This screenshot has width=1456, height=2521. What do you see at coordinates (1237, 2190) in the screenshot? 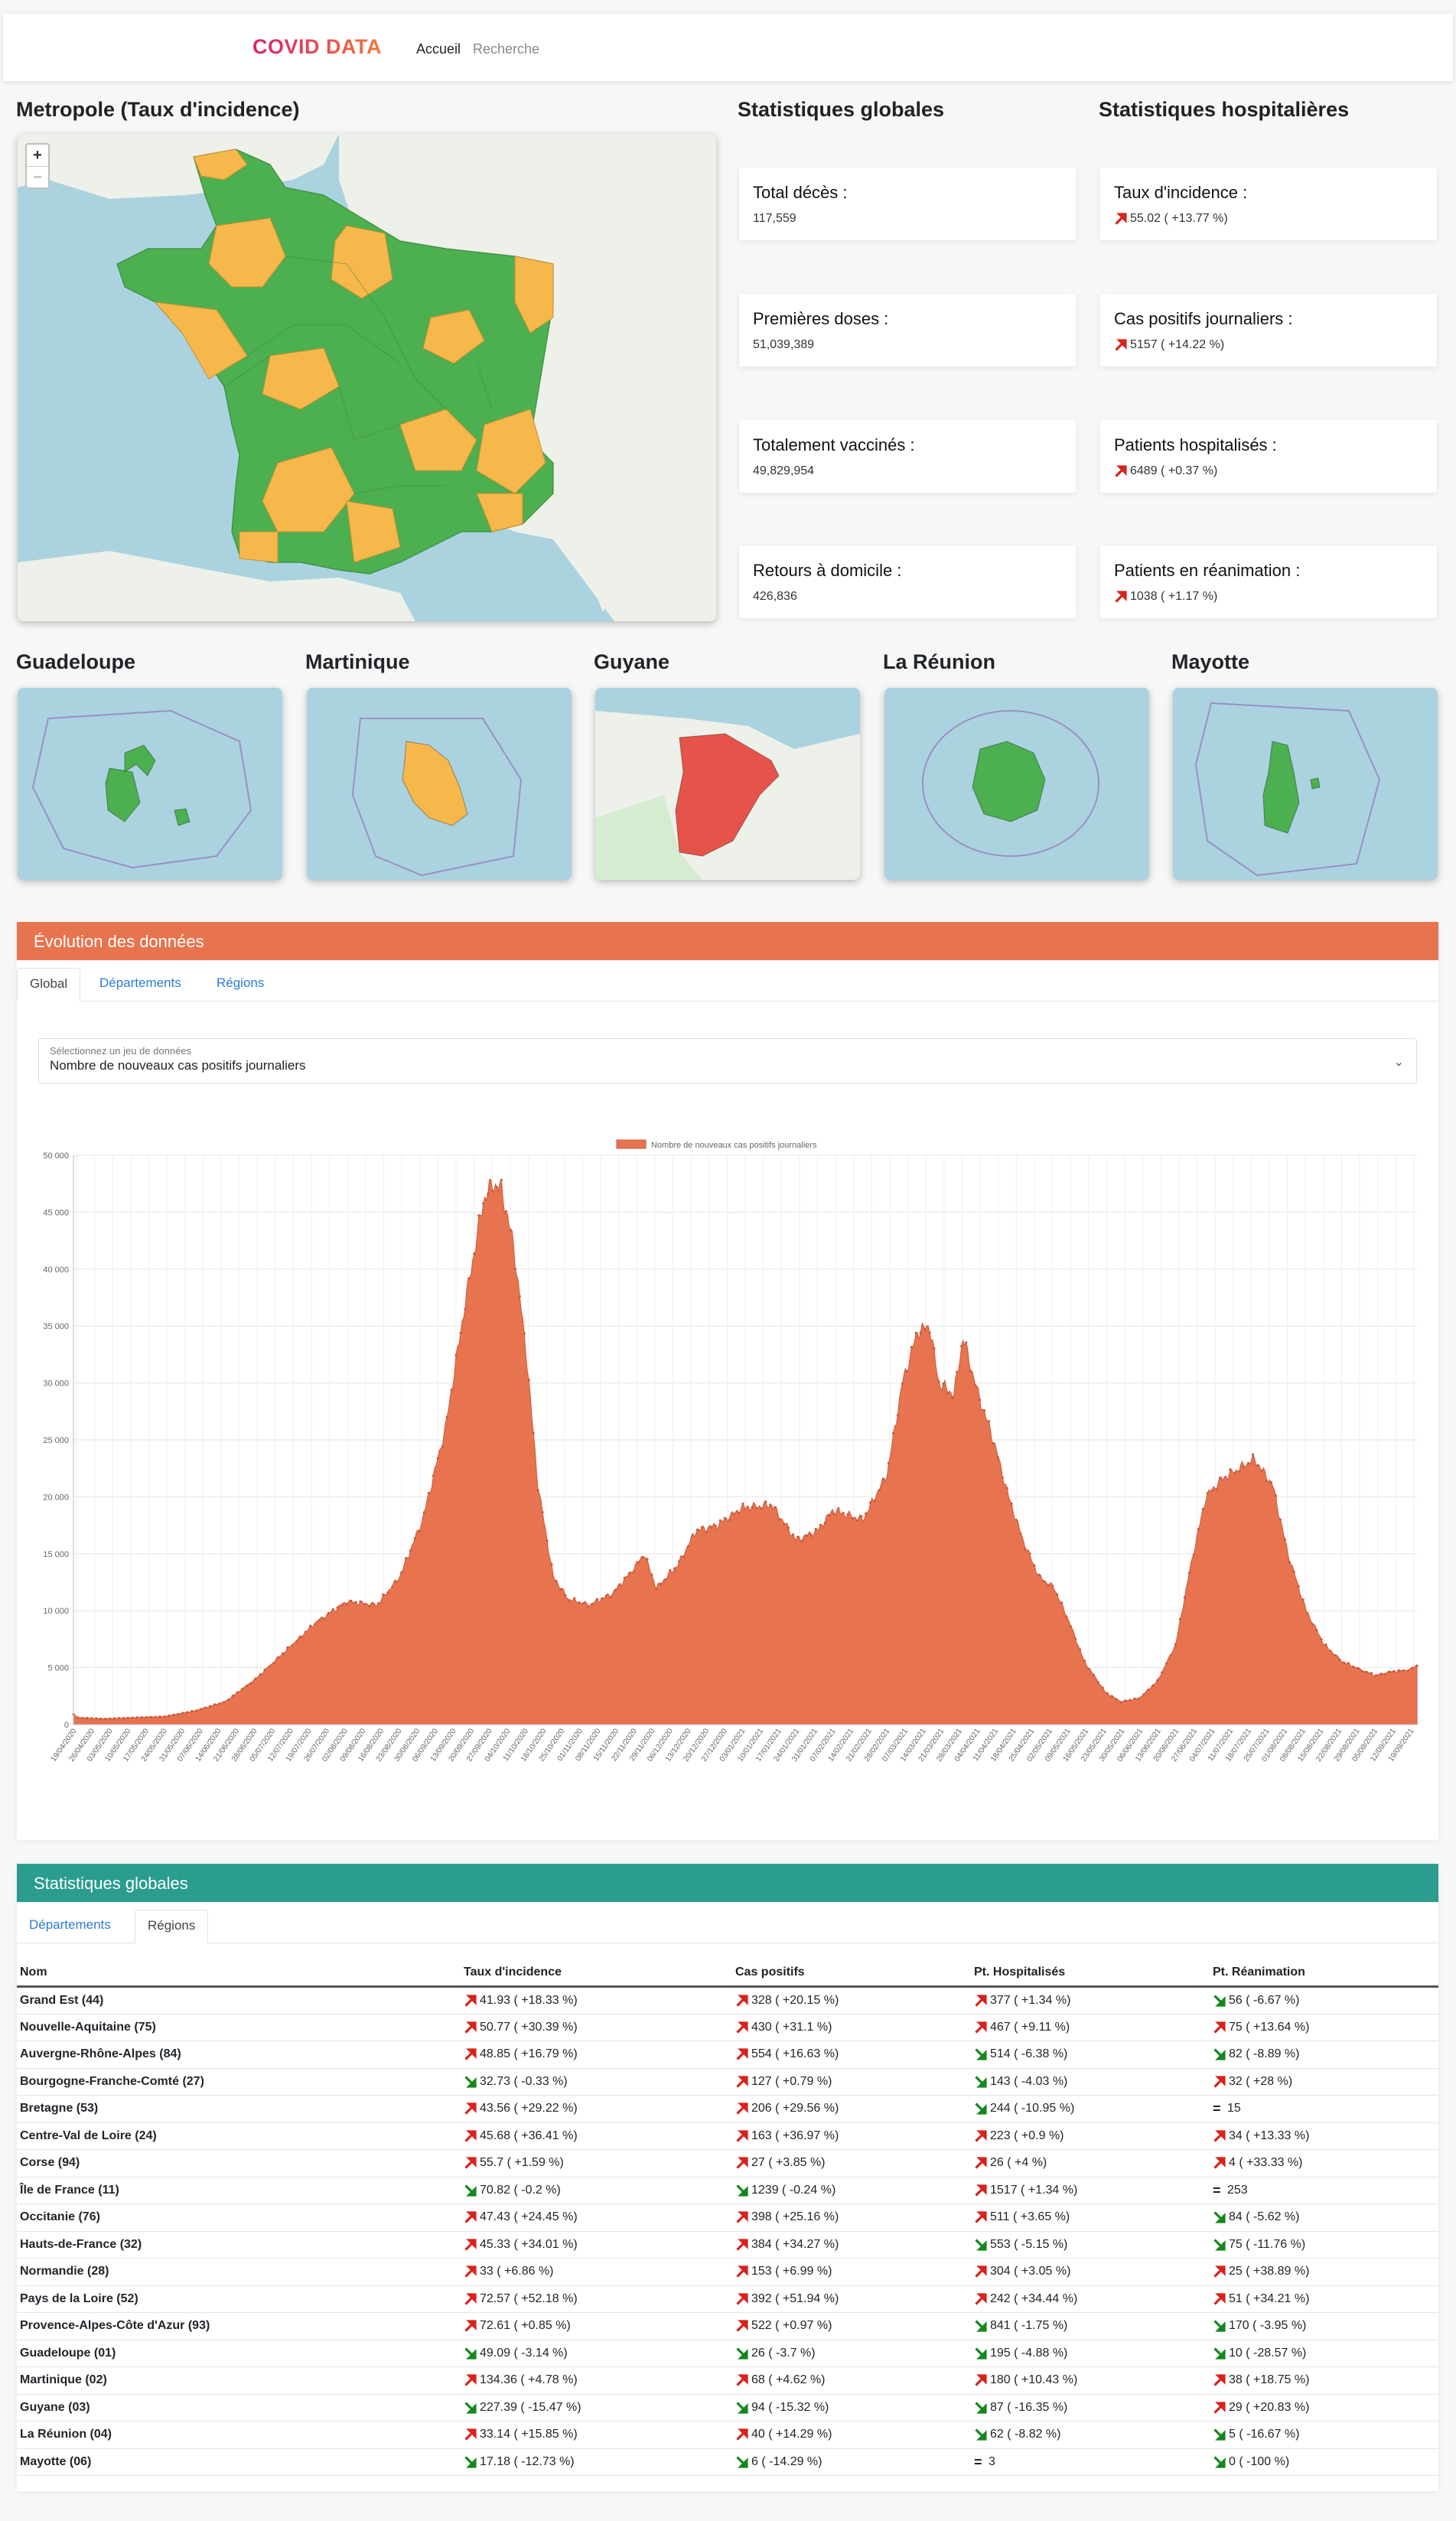
I see `cell-value: 253` at bounding box center [1237, 2190].